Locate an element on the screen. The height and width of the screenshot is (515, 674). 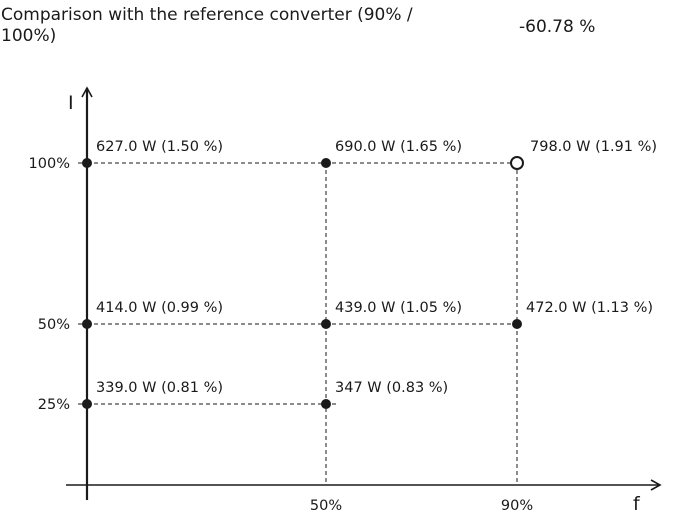
point-label: 439.0 W (1.05 %) is located at coordinates (398, 308).